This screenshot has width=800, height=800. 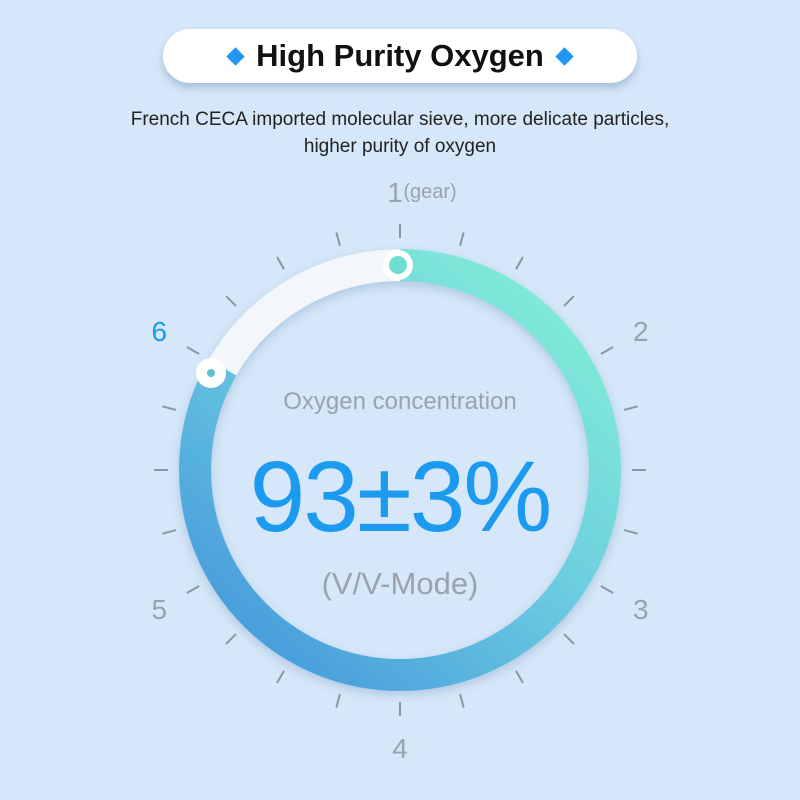 What do you see at coordinates (398, 265) in the screenshot?
I see `dial-knob-end` at bounding box center [398, 265].